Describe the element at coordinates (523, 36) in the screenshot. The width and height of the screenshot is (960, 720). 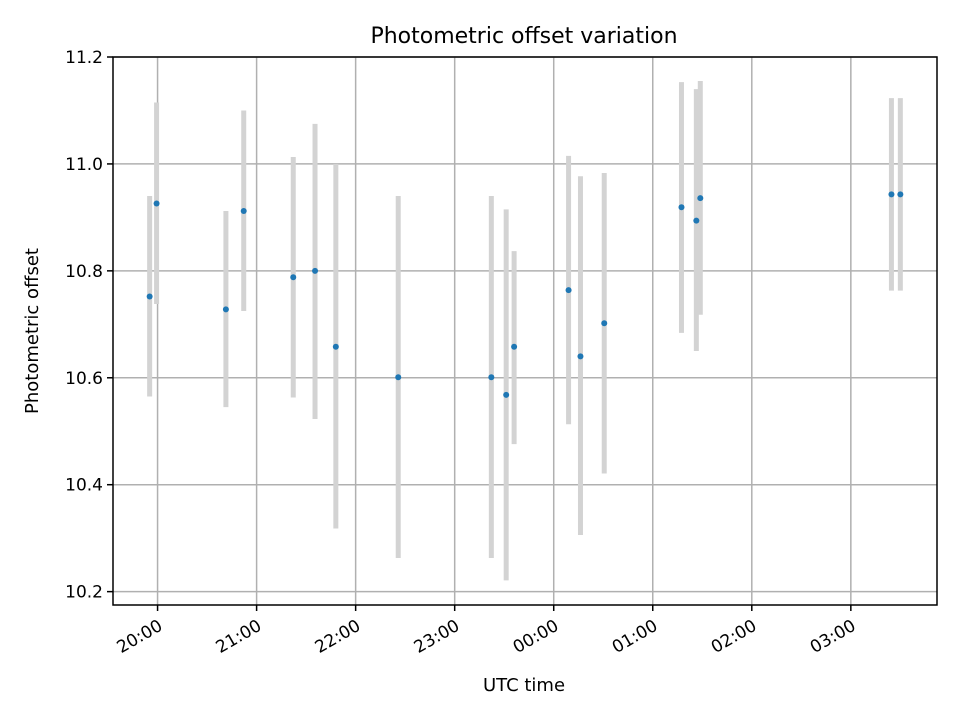
I see `chart-title: Photometric offset variation` at that location.